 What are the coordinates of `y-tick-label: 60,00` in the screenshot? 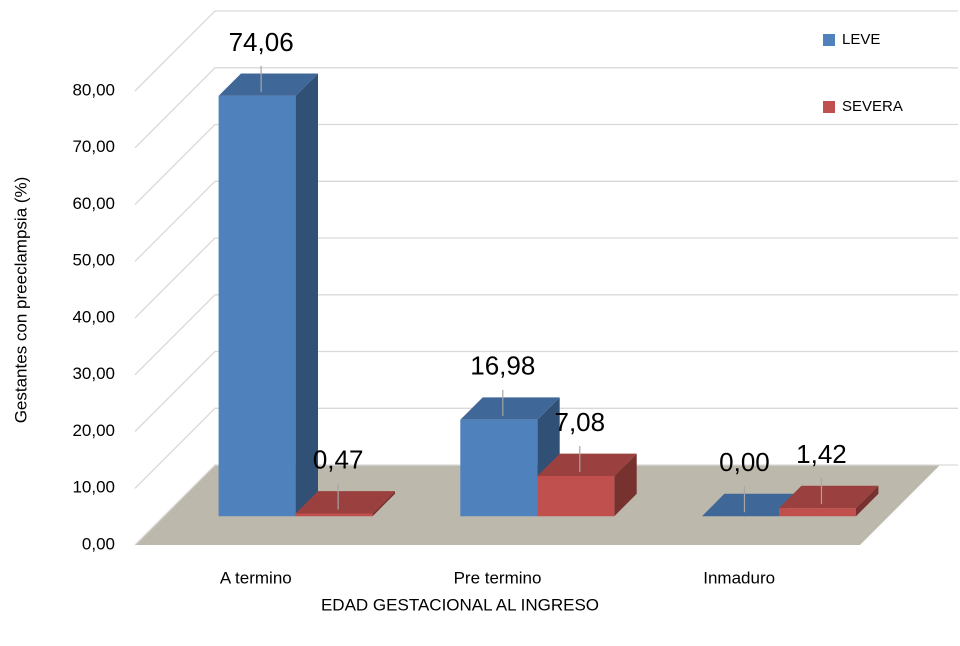 It's located at (93, 203).